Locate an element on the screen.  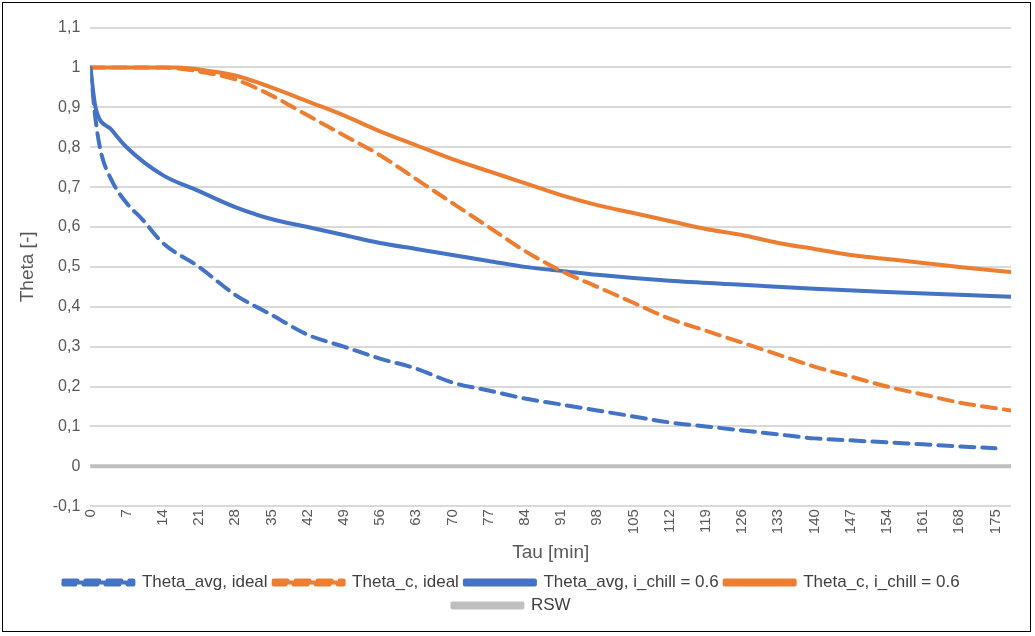
legend-label: Theta_avg, ideal is located at coordinates (204, 582).